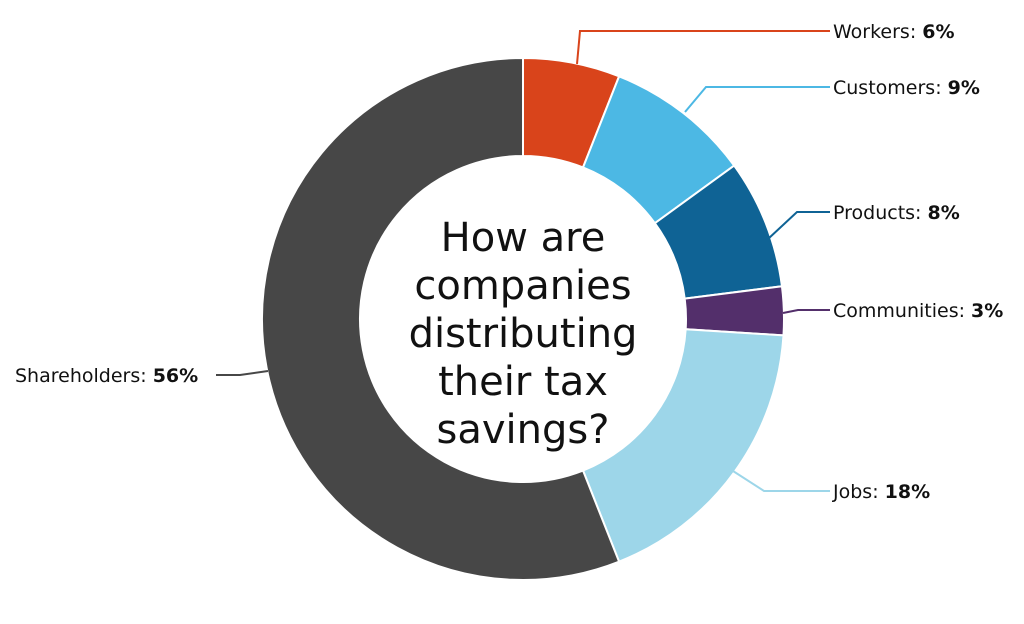 The image size is (1024, 624). What do you see at coordinates (894, 32) in the screenshot?
I see `slice-label-workers: Workers: 6%` at bounding box center [894, 32].